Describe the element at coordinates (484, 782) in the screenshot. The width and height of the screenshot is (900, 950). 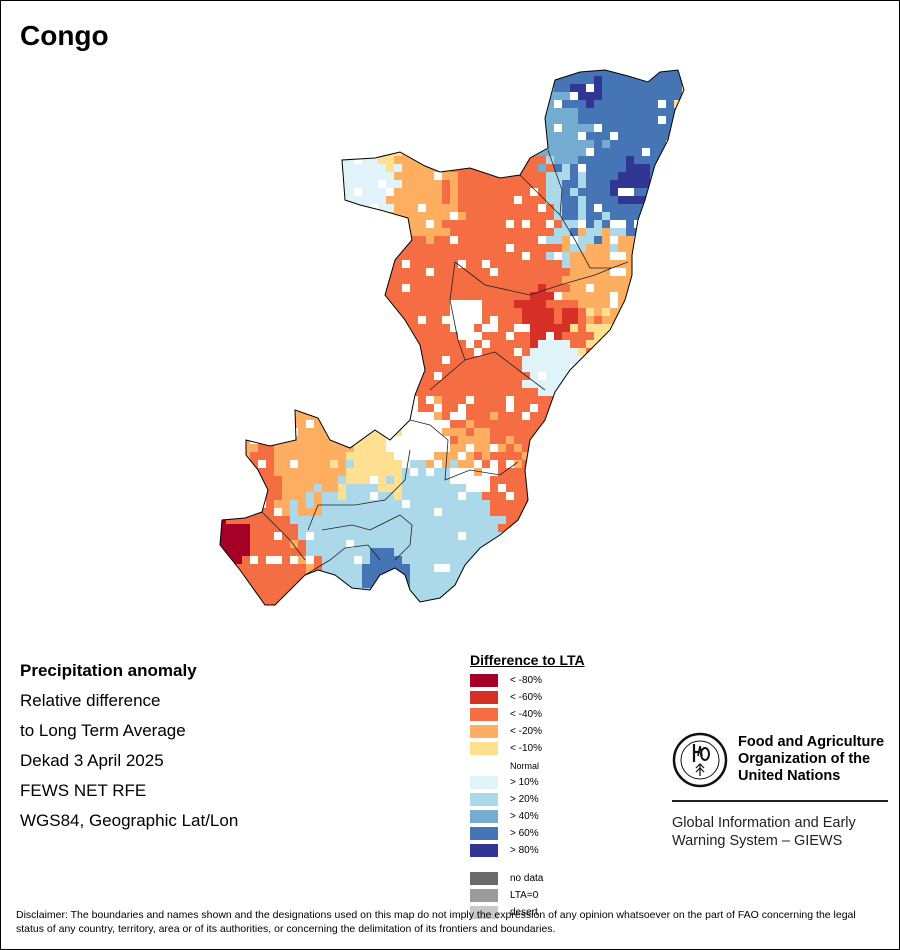
I see `legend-swatch` at that location.